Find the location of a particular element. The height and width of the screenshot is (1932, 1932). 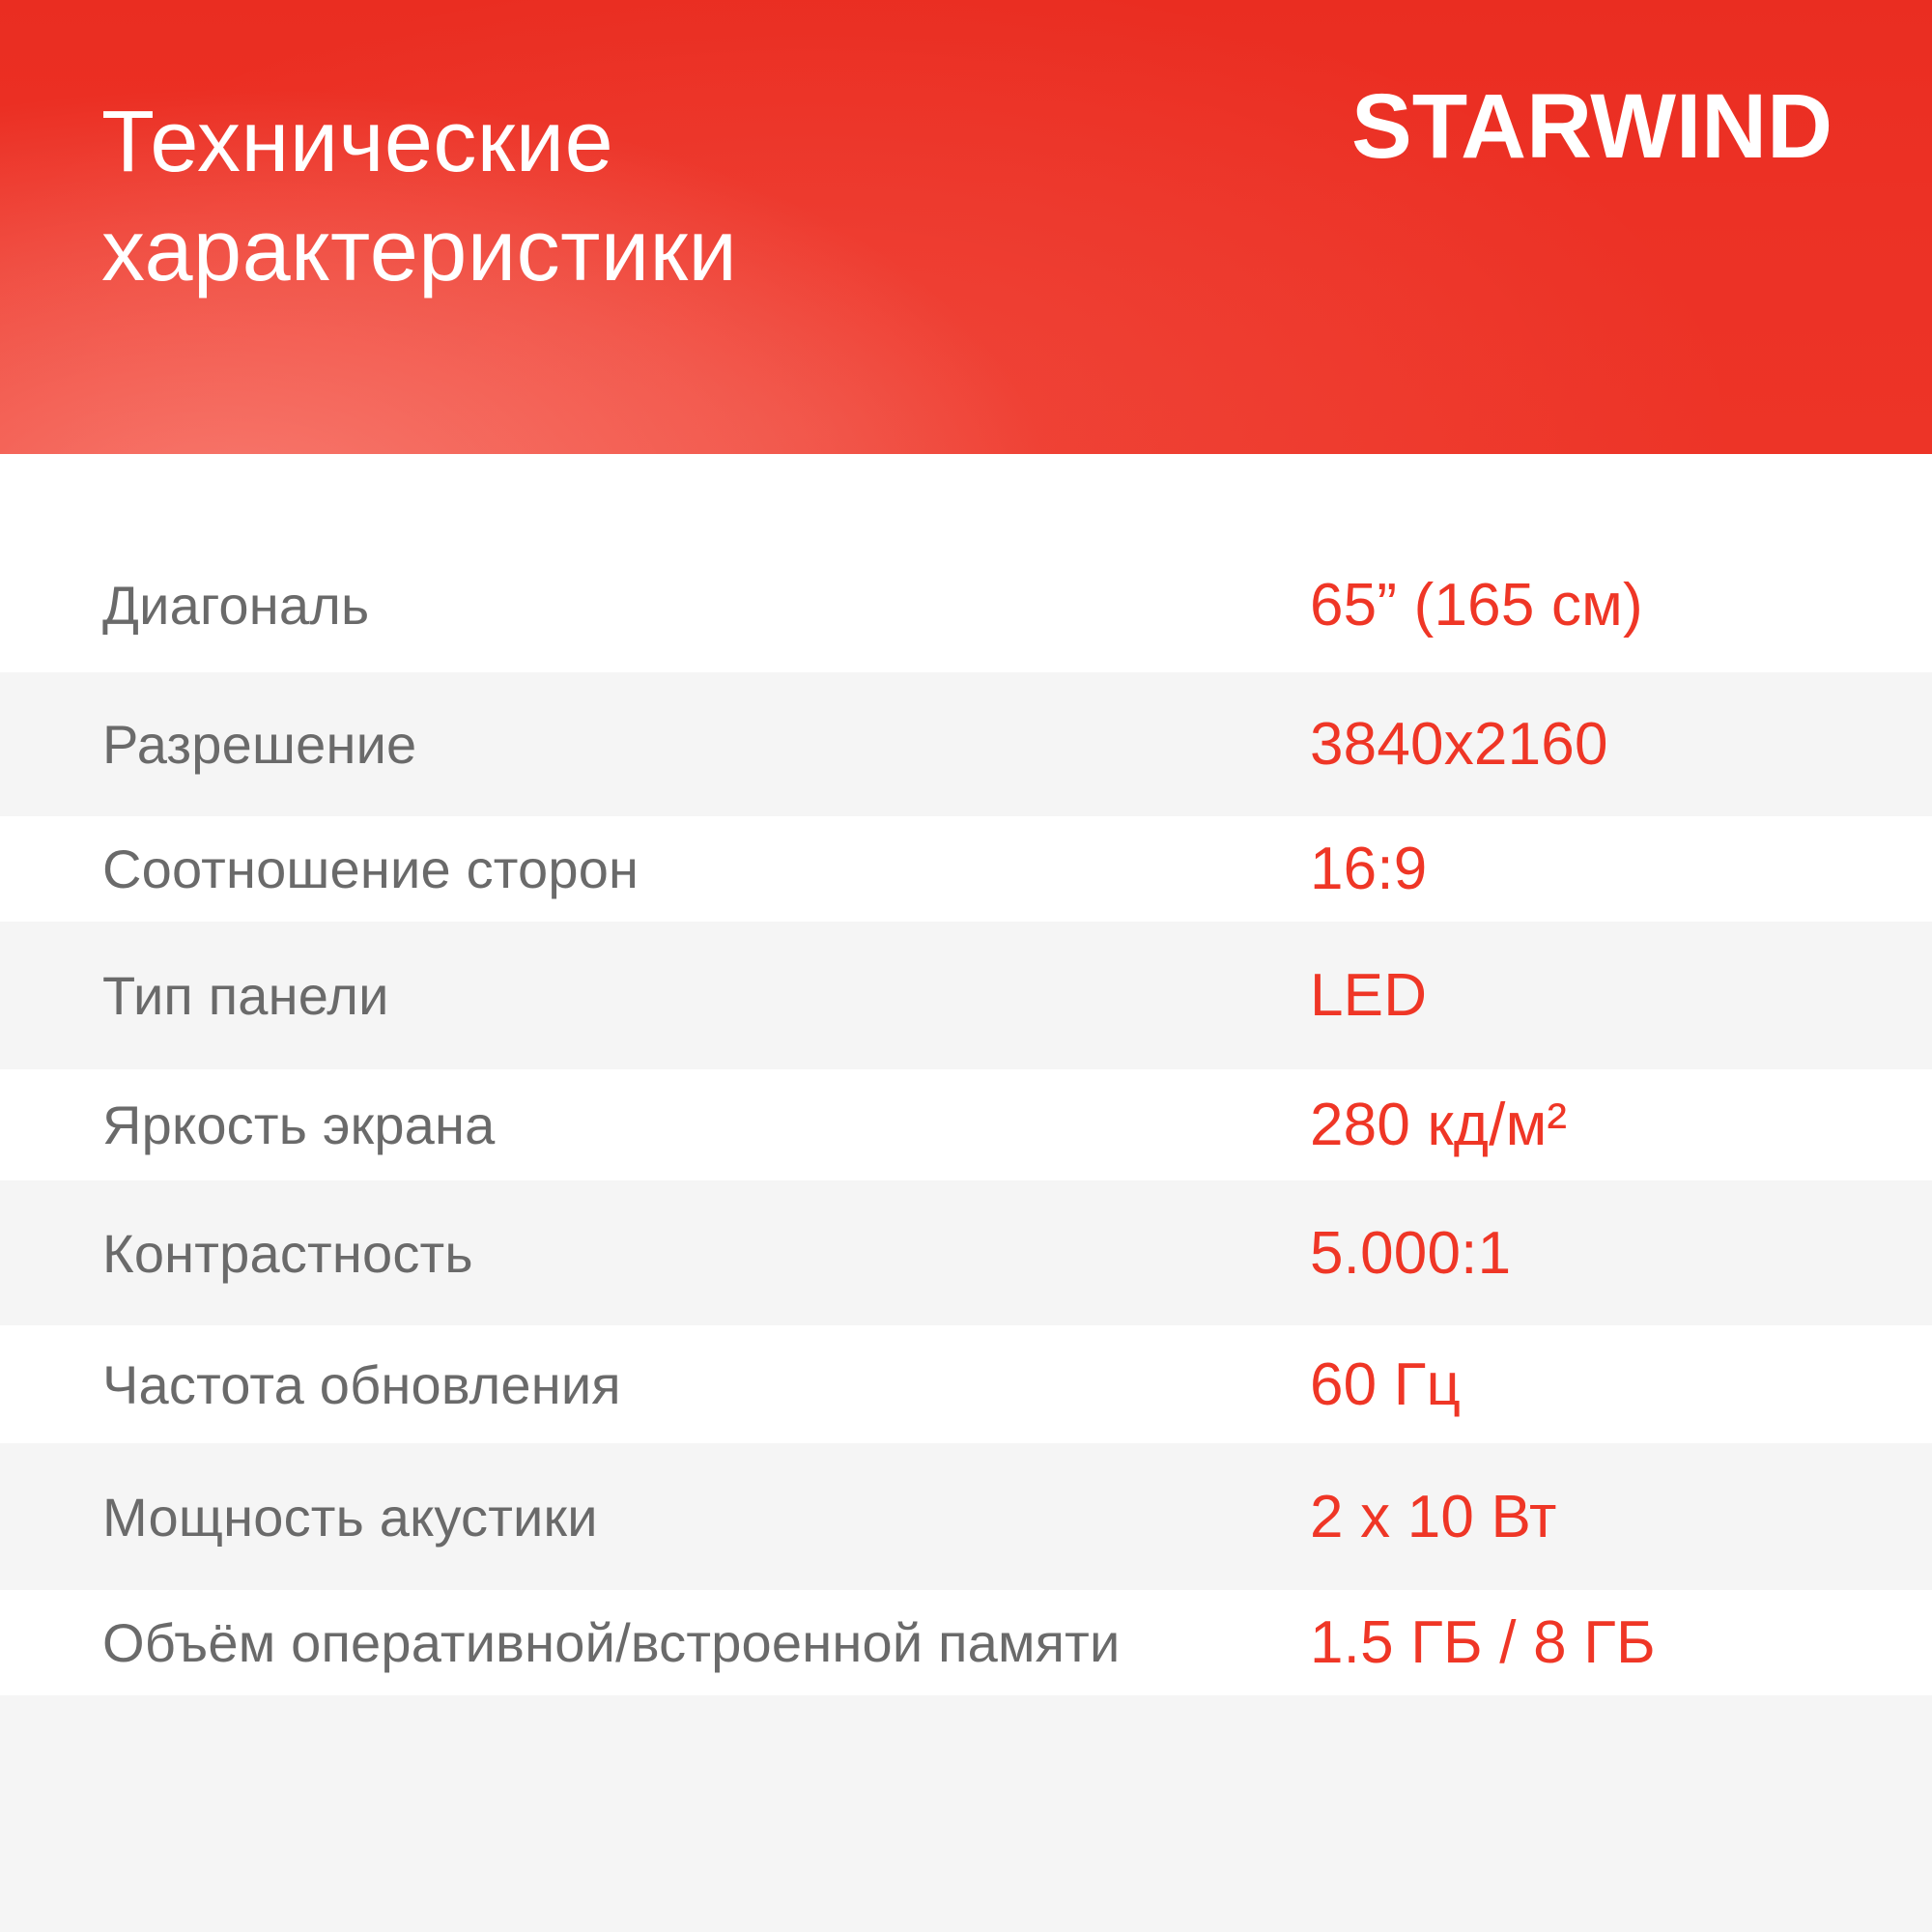

spec-row: Контрастность 5.000:1 is located at coordinates (966, 1252).